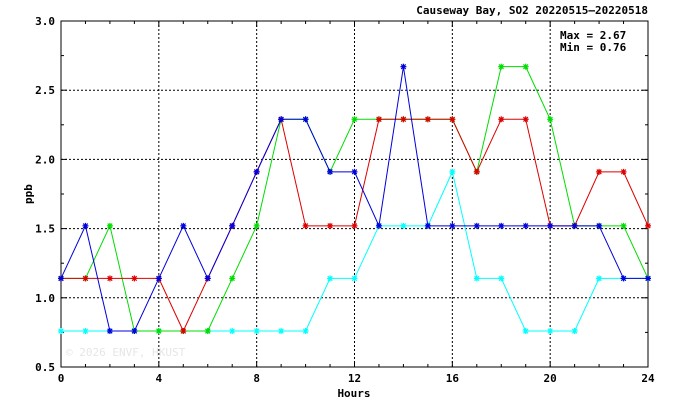  Describe the element at coordinates (593, 47) in the screenshot. I see `min-annotation: Min = 0.76` at that location.